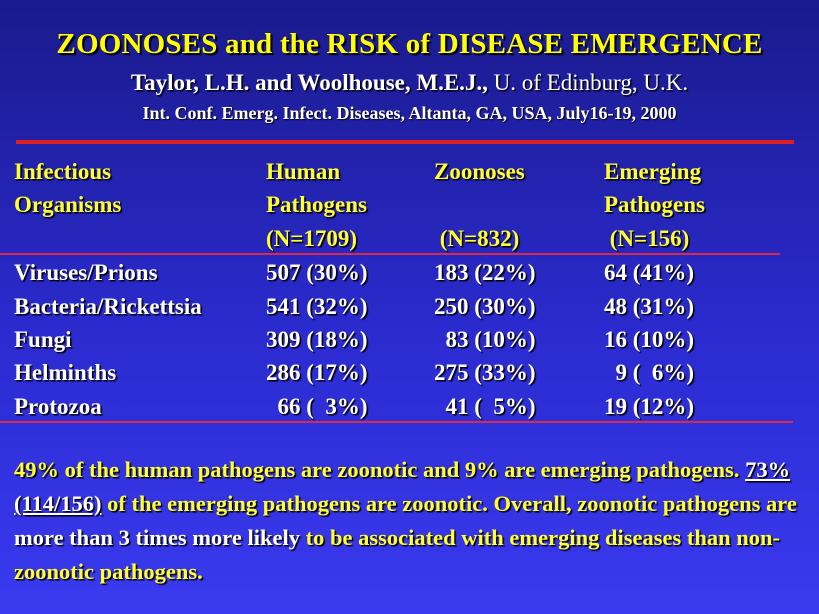  What do you see at coordinates (86, 272) in the screenshot?
I see `row-organism: Viruses/Prions` at bounding box center [86, 272].